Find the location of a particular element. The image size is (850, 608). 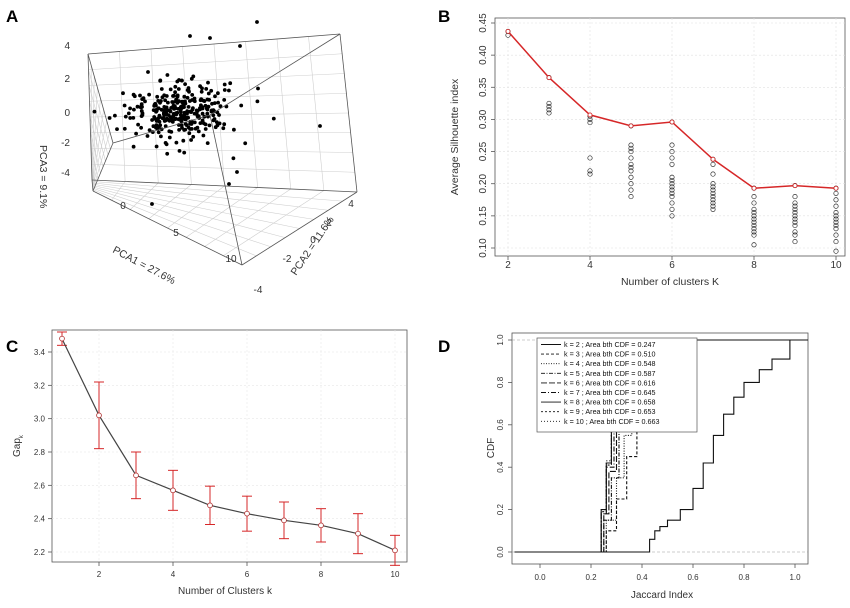

pca-3d-grid is located at coordinates (221, 146).